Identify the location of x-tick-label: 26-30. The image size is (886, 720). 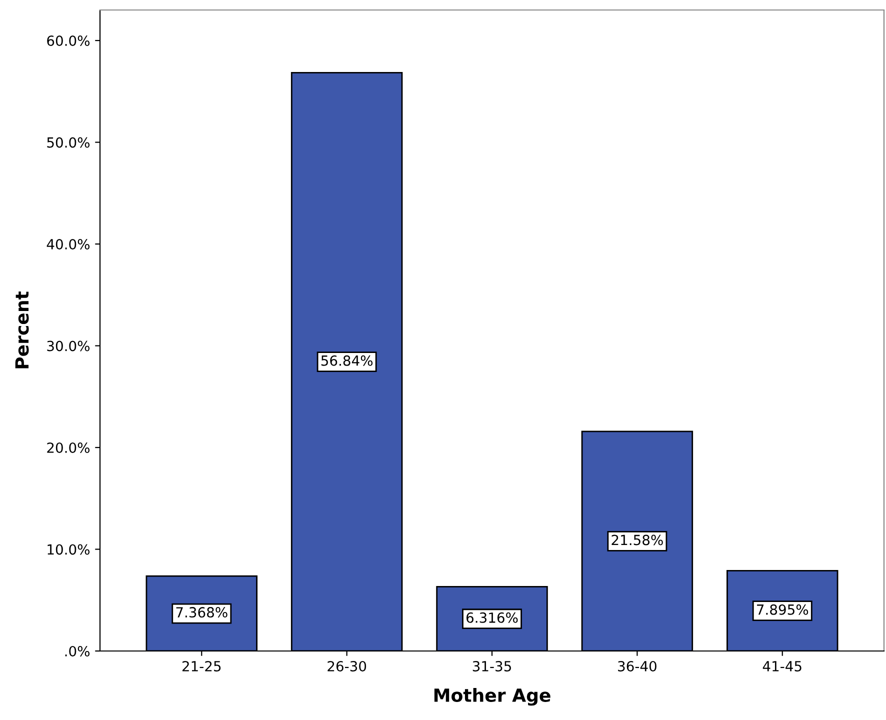
(347, 666).